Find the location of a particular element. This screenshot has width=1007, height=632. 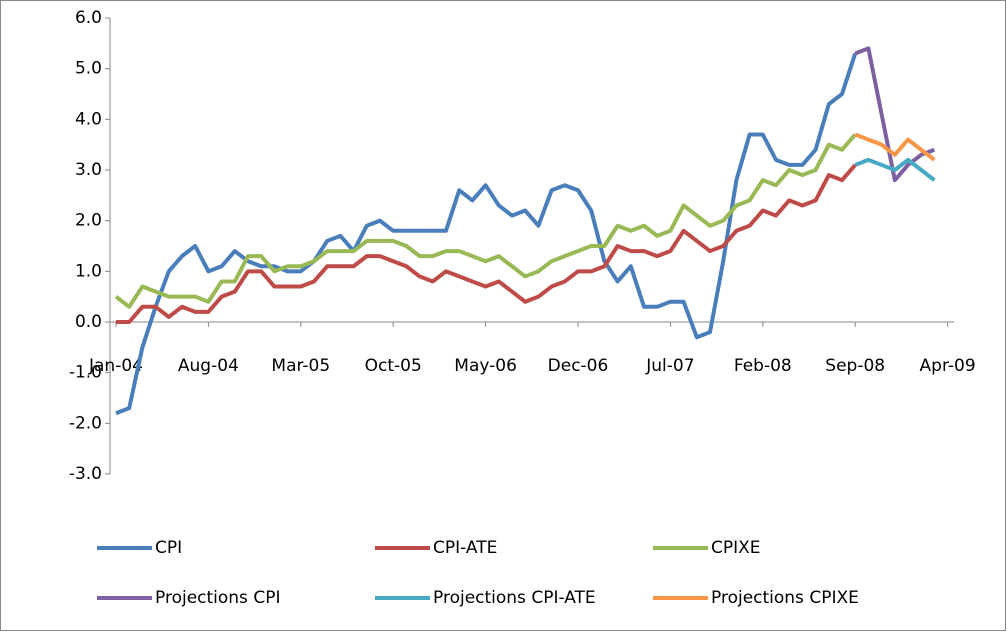

legend-label: CPIXE is located at coordinates (736, 548).